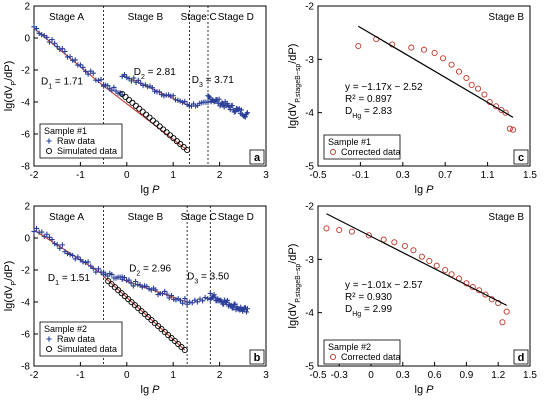 This screenshot has height=403, width=550. What do you see at coordinates (403, 175) in the screenshot?
I see `x-tick-label: 0.3` at bounding box center [403, 175].